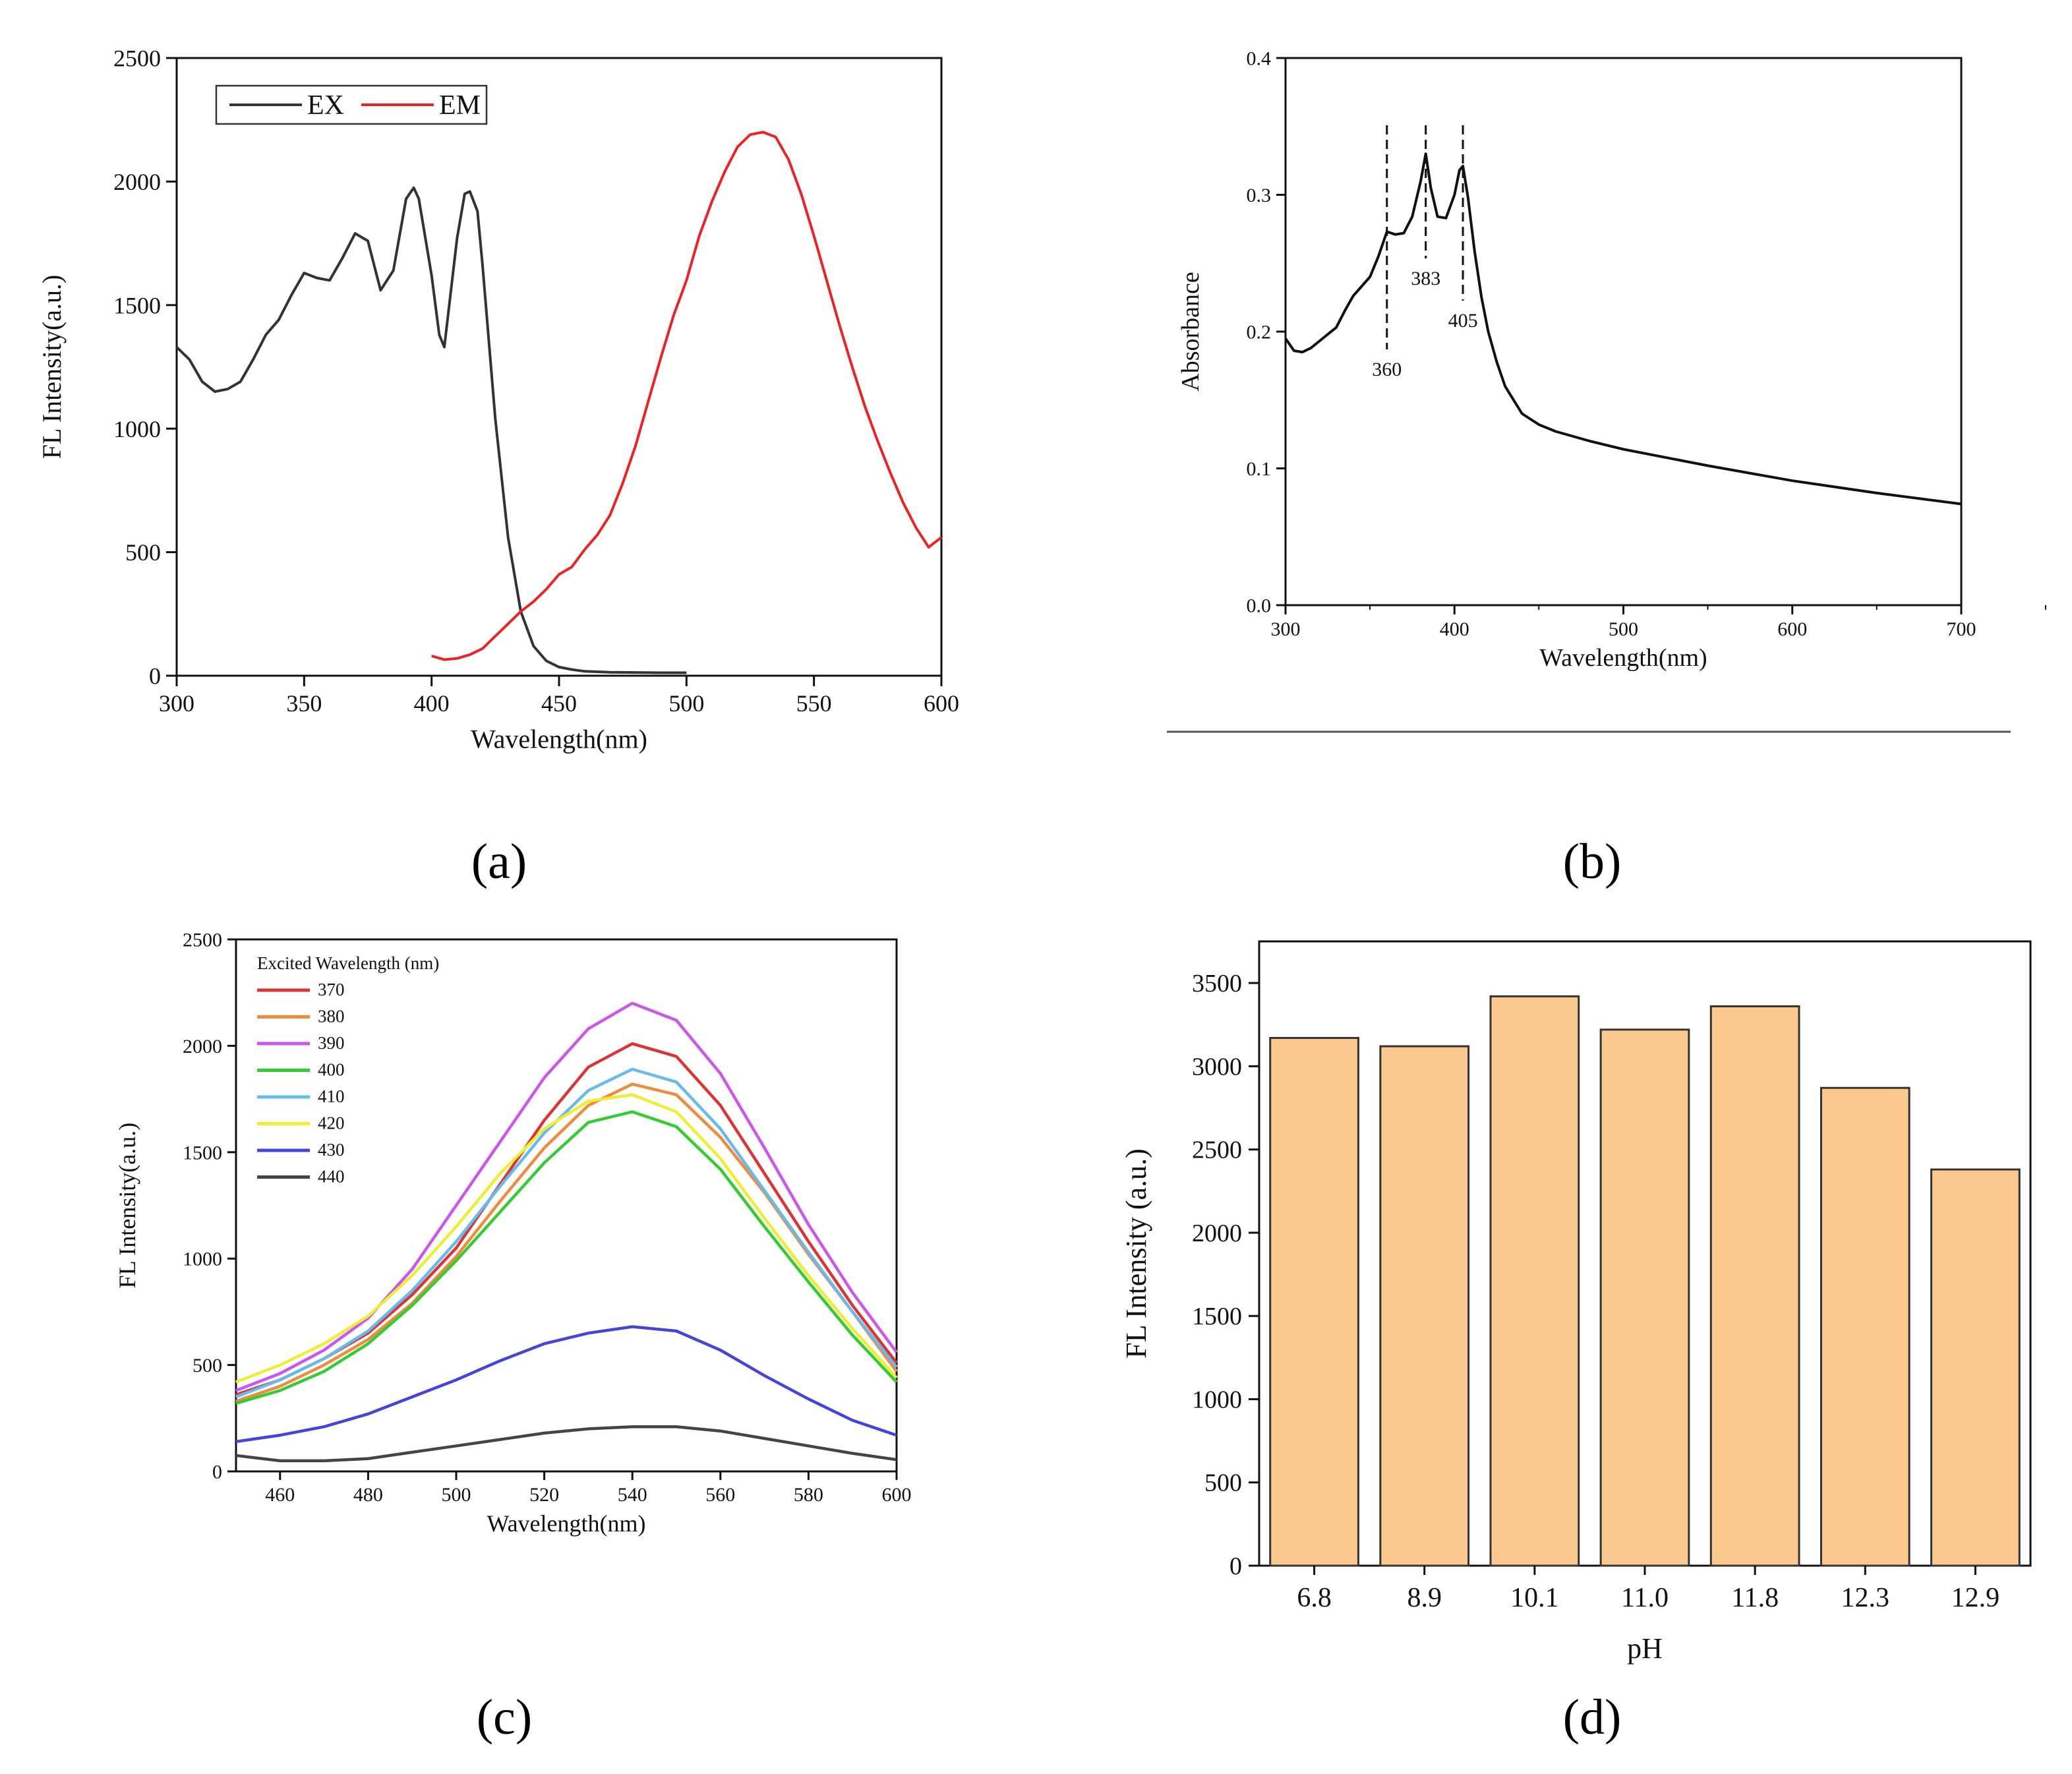  I want to click on y-tick-label: 3000, so click(1217, 1066).